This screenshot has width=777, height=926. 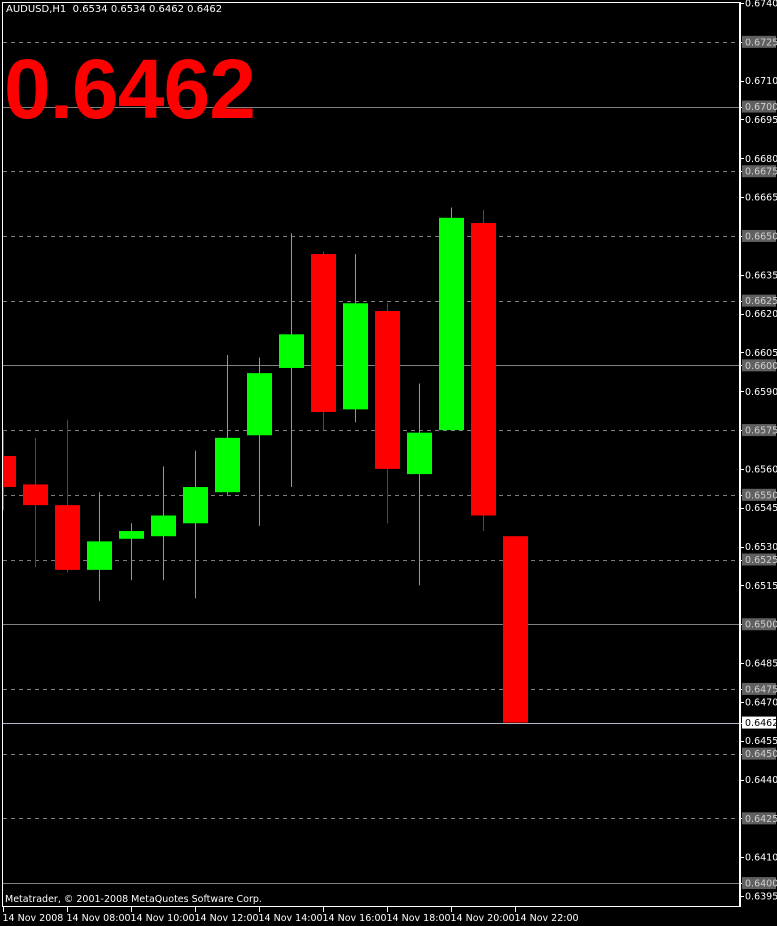 I want to click on candle-15:00, so click(x=291, y=360).